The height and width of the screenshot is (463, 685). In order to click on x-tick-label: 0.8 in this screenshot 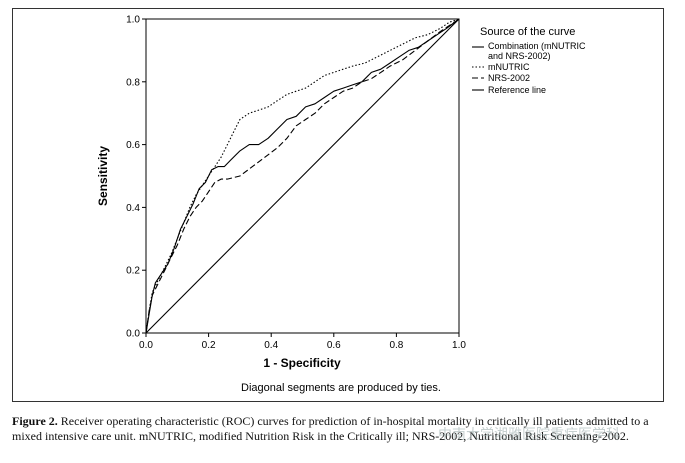, I will do `click(396, 345)`.